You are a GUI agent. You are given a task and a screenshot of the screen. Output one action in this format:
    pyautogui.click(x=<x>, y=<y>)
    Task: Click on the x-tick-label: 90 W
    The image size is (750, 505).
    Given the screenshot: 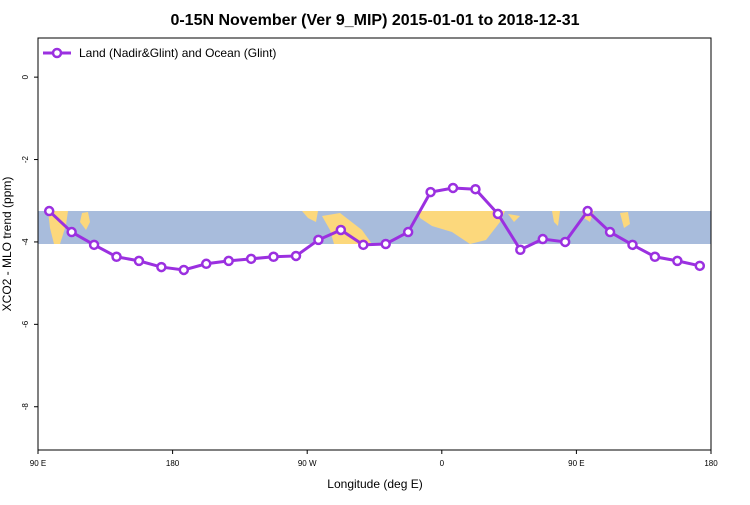 What is the action you would take?
    pyautogui.click(x=307, y=463)
    